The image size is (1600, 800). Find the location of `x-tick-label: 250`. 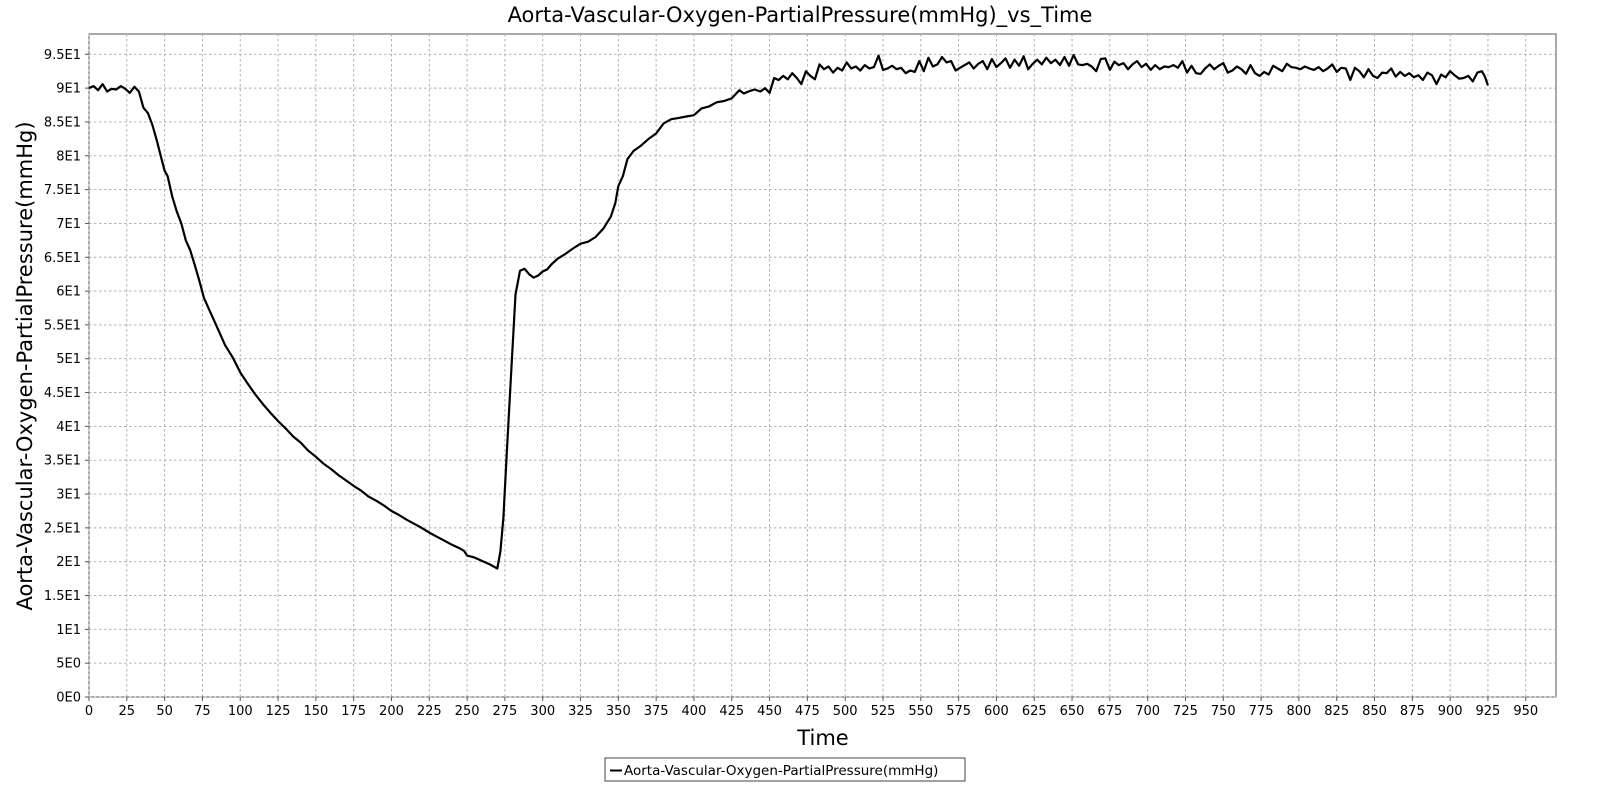

x-tick-label: 250 is located at coordinates (467, 711).